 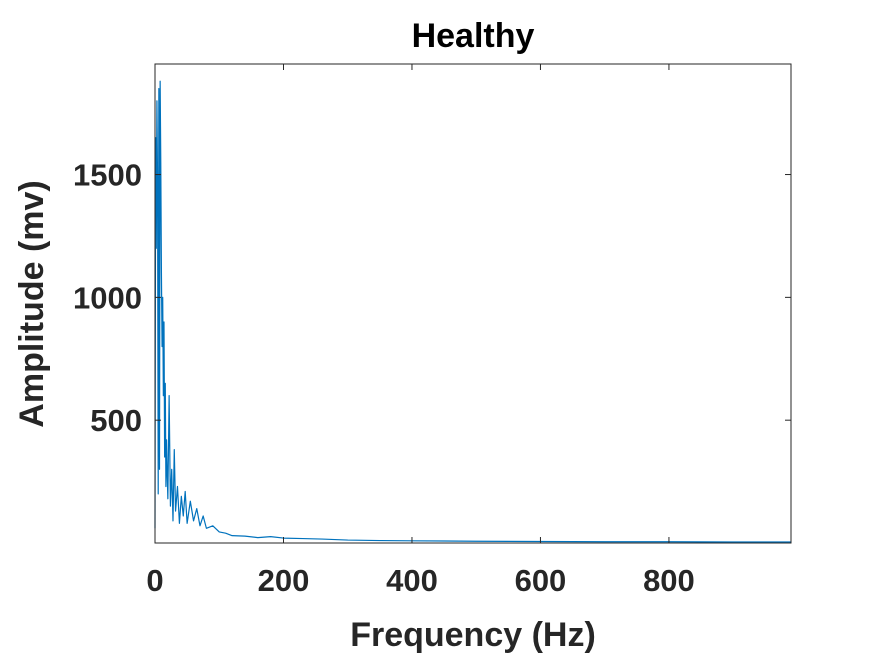 I want to click on y-tick-label-1: 1000, so click(x=107, y=297).